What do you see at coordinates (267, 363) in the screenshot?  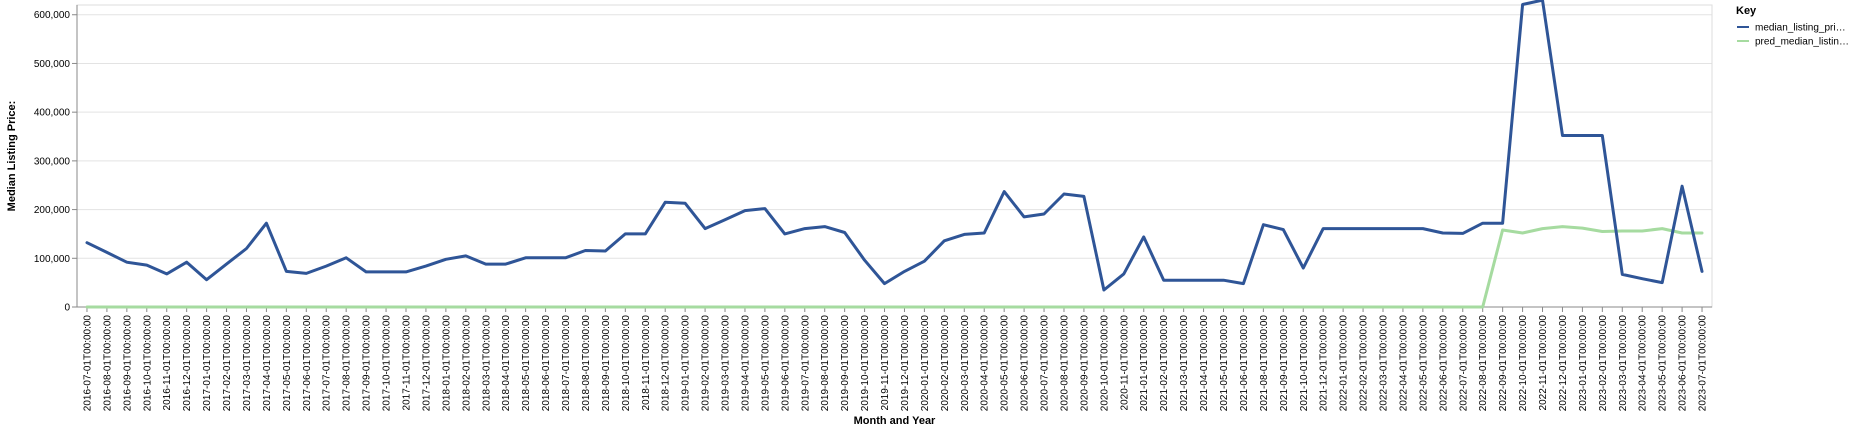 I see `x-tick-label: 2017-04-01T00:00:00` at bounding box center [267, 363].